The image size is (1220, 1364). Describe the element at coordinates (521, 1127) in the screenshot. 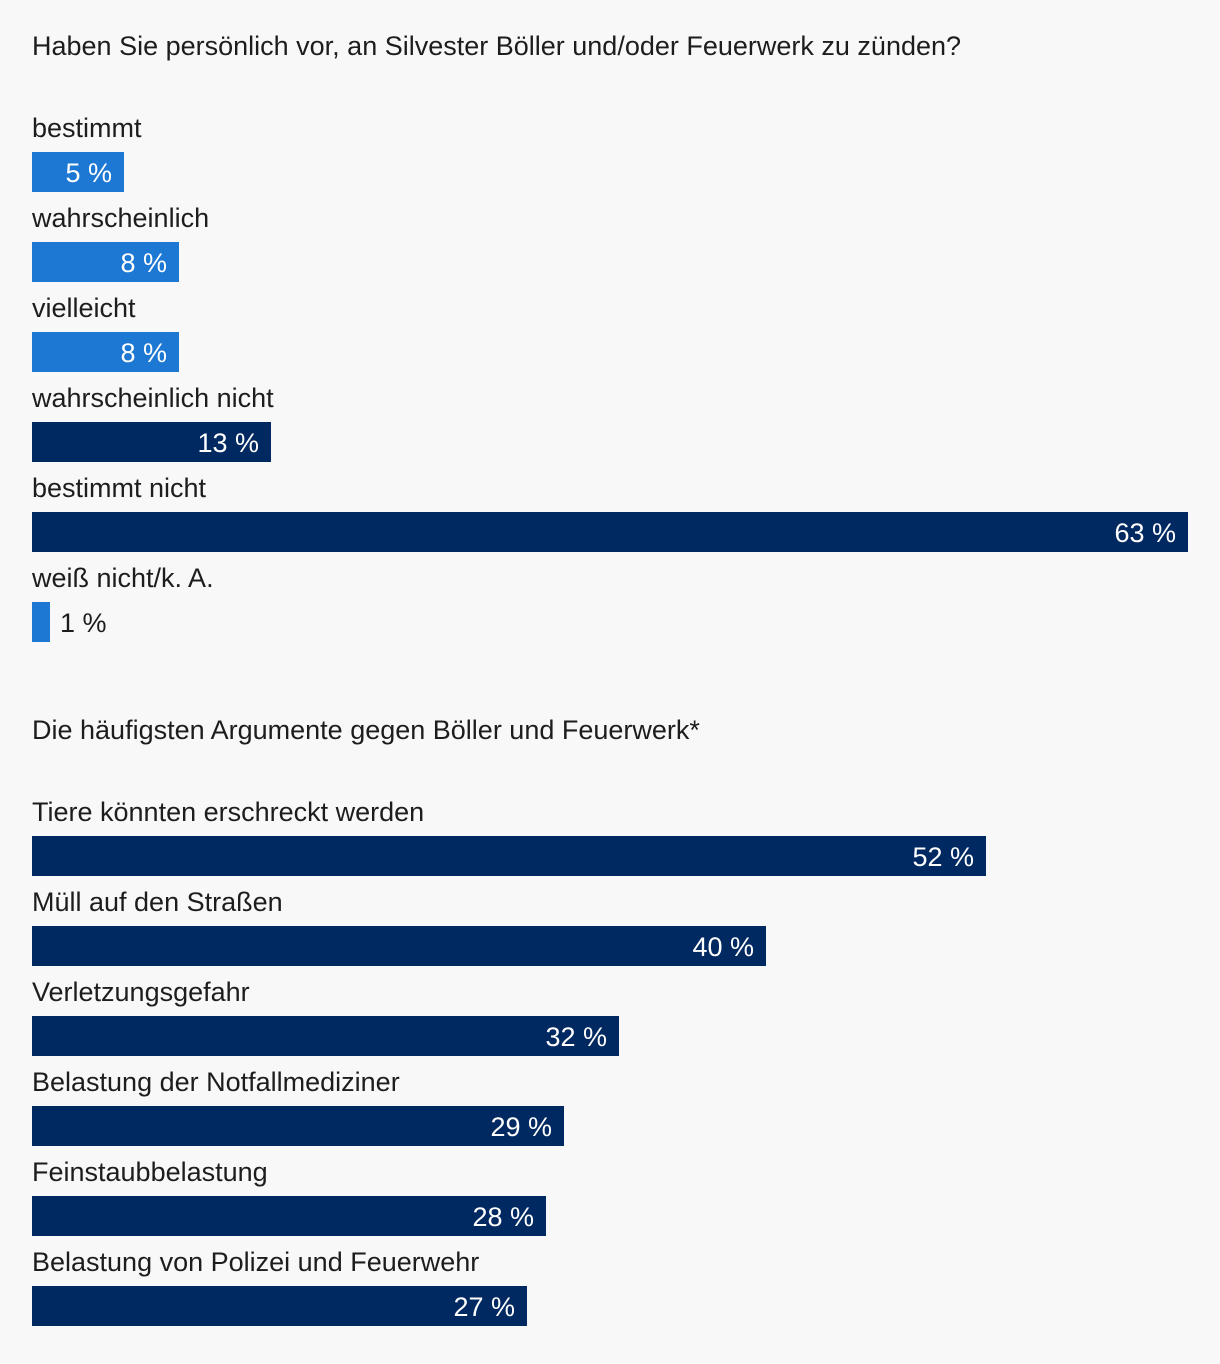

I see `value-label: 29 %` at that location.